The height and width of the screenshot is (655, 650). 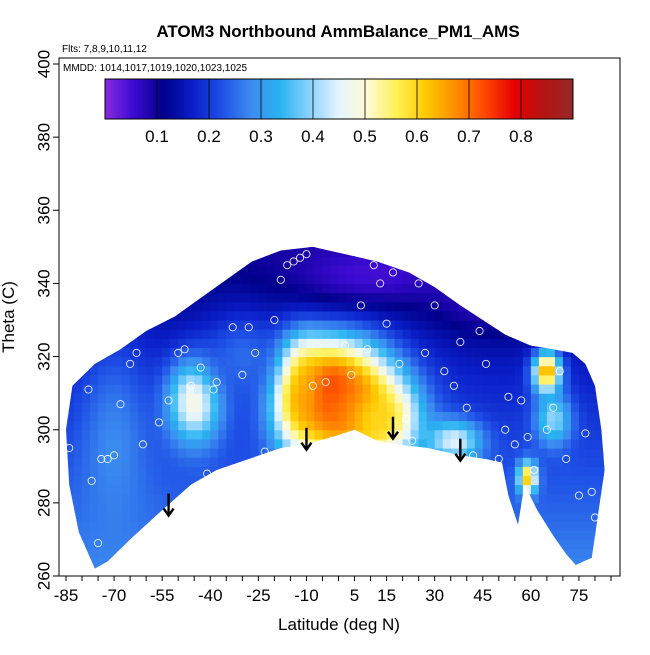 I want to click on colorbar-gradient, so click(x=339, y=99).